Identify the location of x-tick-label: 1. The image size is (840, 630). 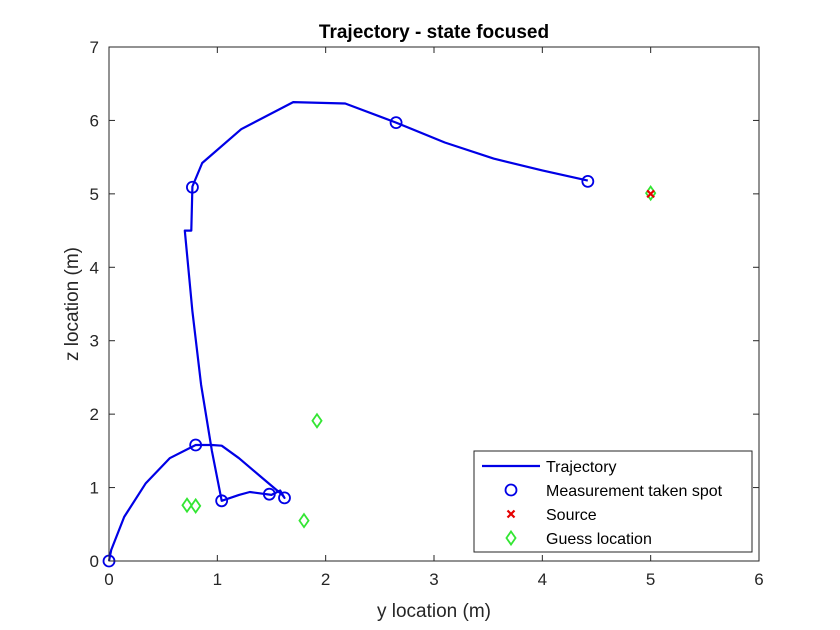
(217, 579).